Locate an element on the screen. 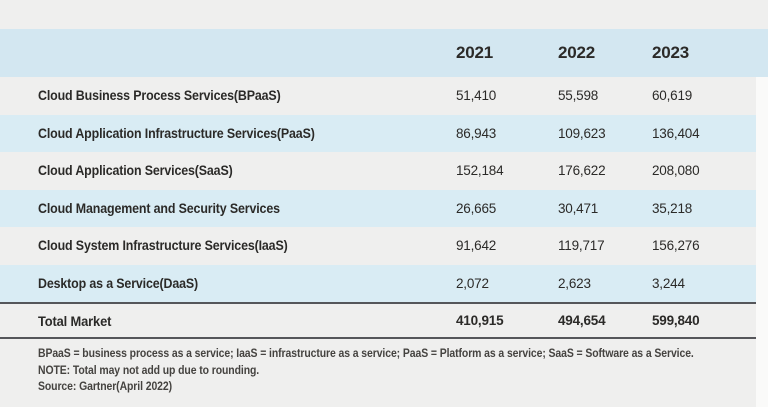 The width and height of the screenshot is (768, 407). cell-value: 136,404 is located at coordinates (676, 133).